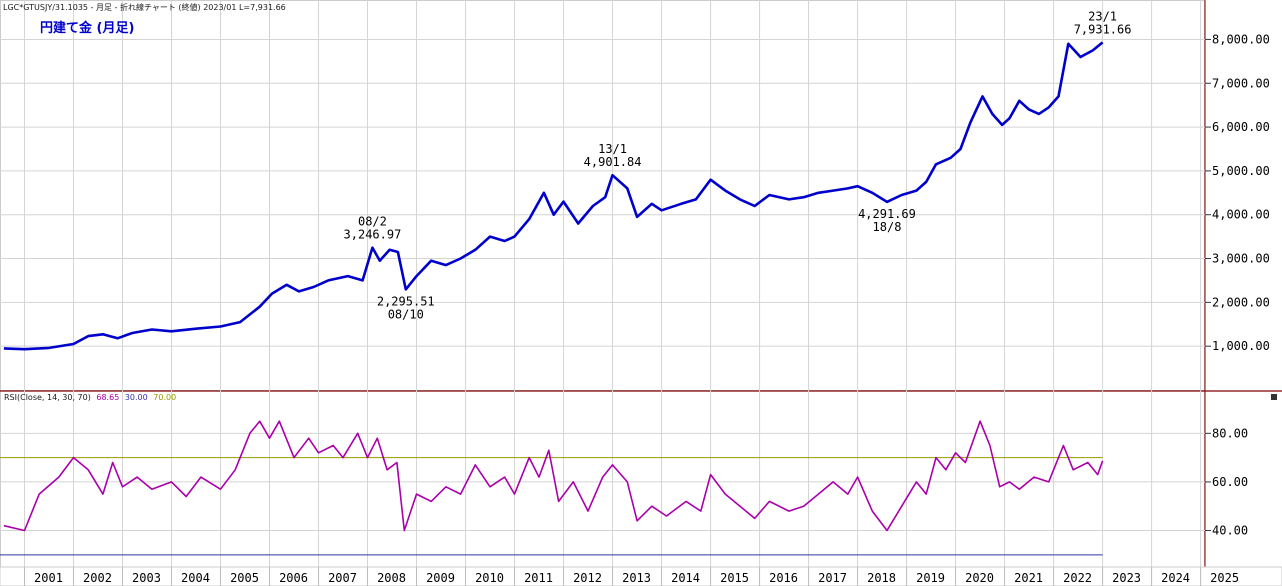  Describe the element at coordinates (293, 578) in the screenshot. I see `x-axis-label-2006: 2006` at that location.